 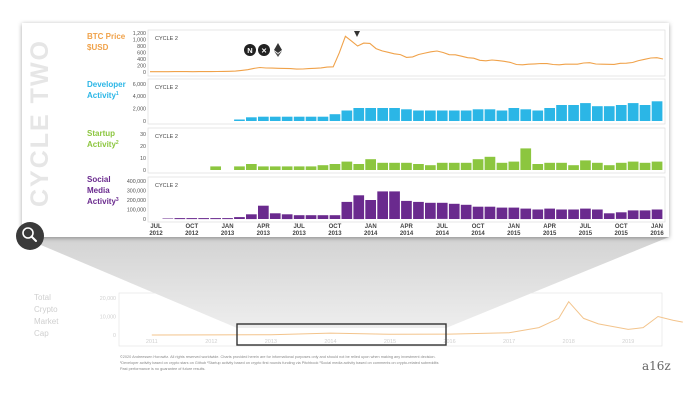 What do you see at coordinates (514, 227) in the screenshot?
I see `x-tick-label-month: JAN` at bounding box center [514, 227].